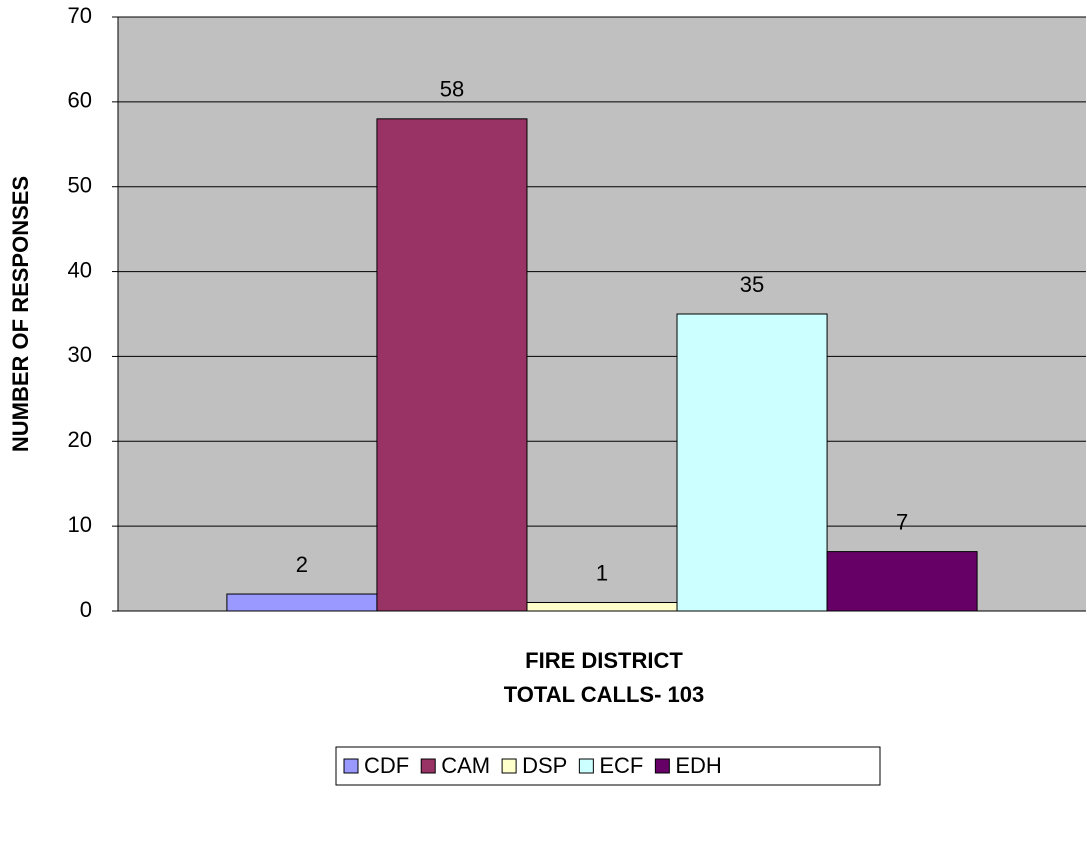 This screenshot has width=1087, height=845. I want to click on x-axis-label: FIRE DISTRICT, so click(604, 660).